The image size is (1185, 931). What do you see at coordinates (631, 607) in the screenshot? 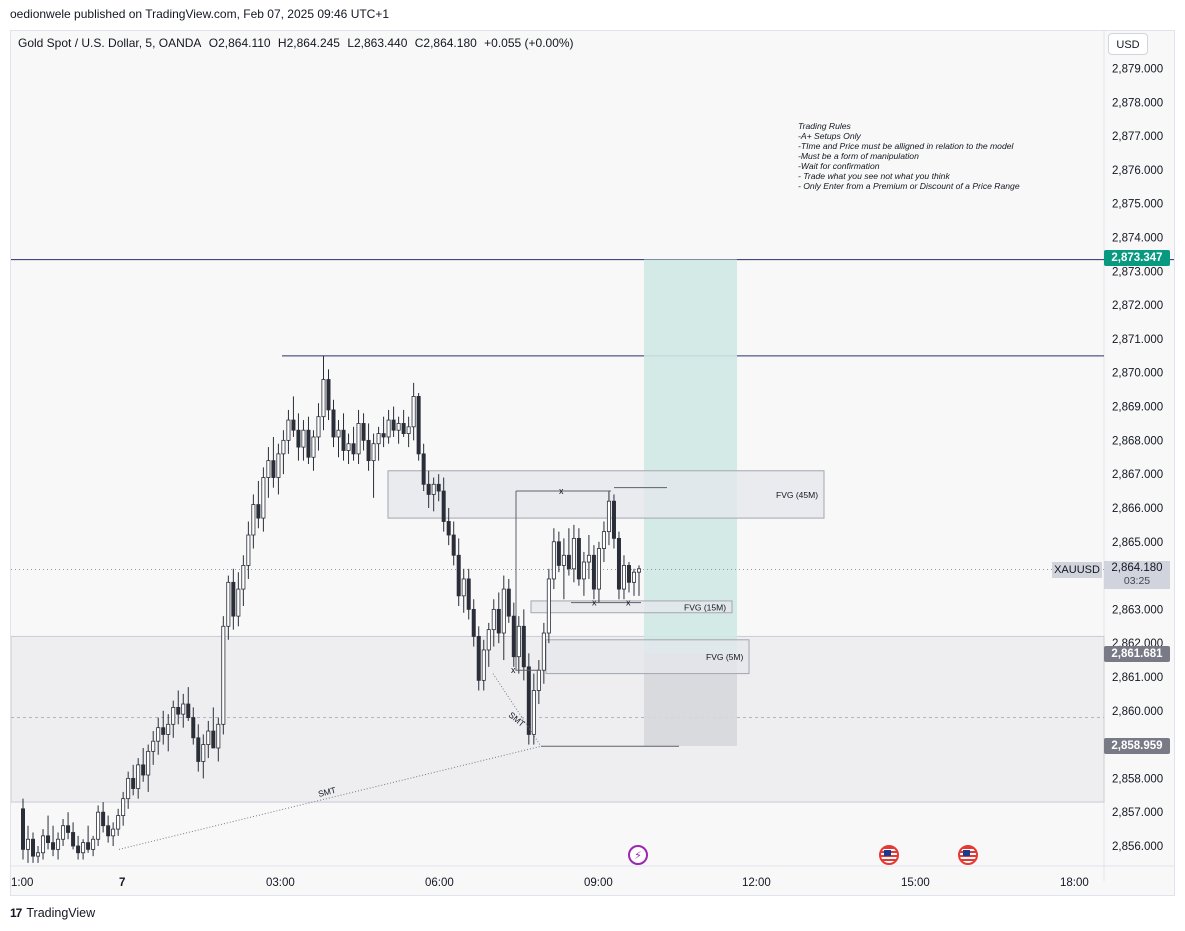
I see `fvg-15m-box` at bounding box center [631, 607].